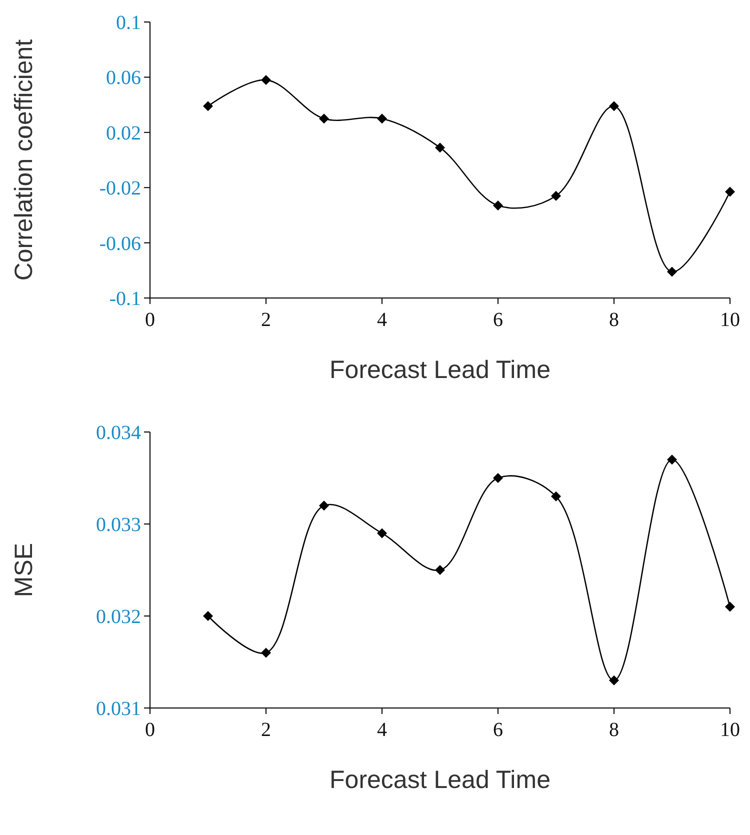 This screenshot has height=835, width=750. I want to click on y-tick-label: -0.02, so click(120, 189).